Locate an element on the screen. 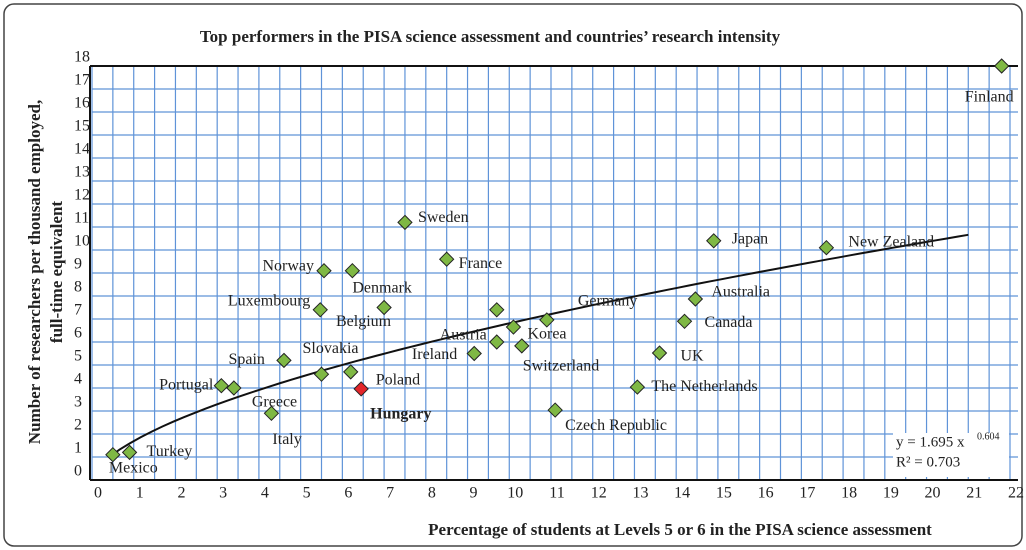 The image size is (1026, 550). point-label: Korea is located at coordinates (546, 334).